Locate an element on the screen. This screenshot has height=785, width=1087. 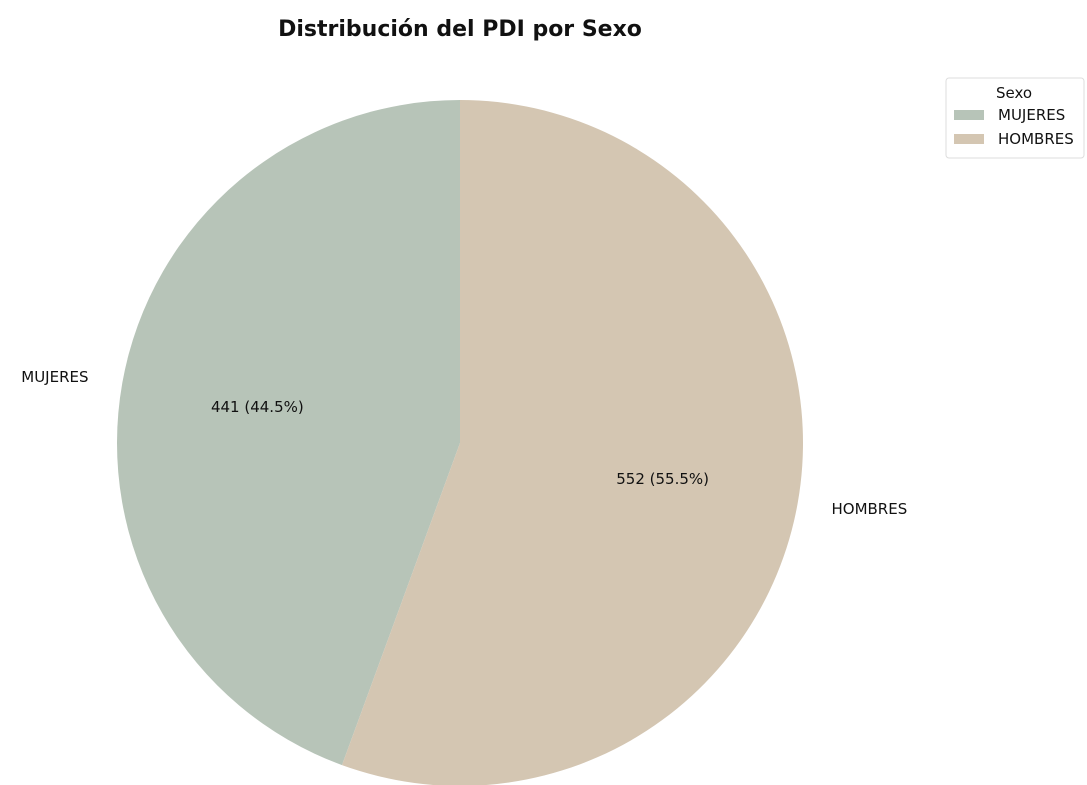
pie-value-label: 552 (55.5%) is located at coordinates (662, 479).